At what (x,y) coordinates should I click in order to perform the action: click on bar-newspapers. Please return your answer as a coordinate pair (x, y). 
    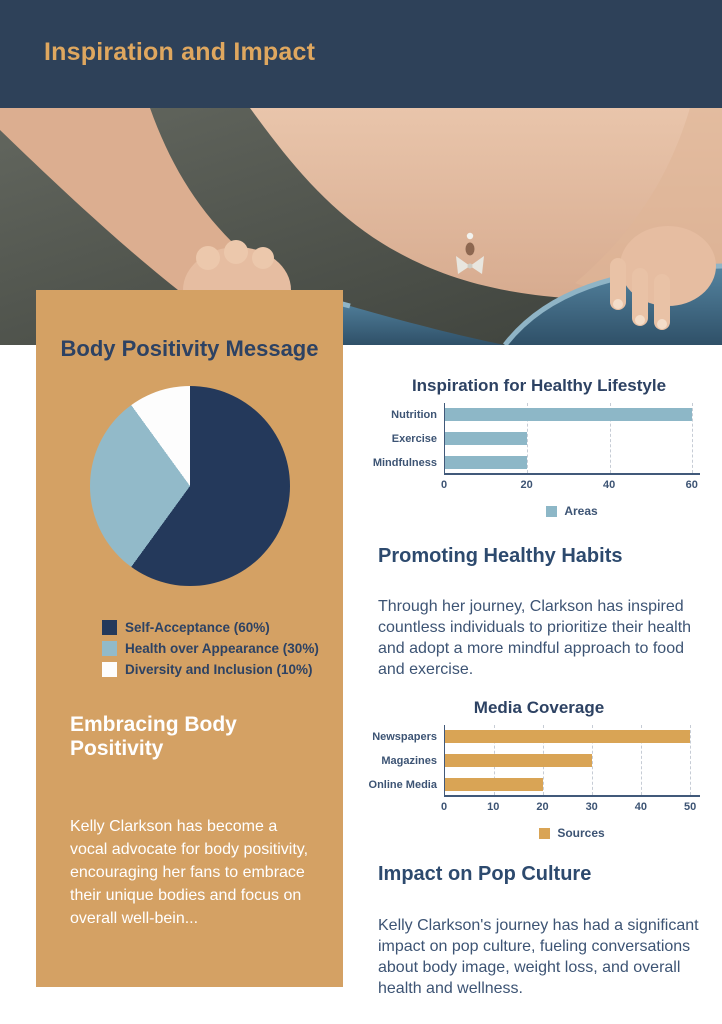
    Looking at the image, I should click on (568, 736).